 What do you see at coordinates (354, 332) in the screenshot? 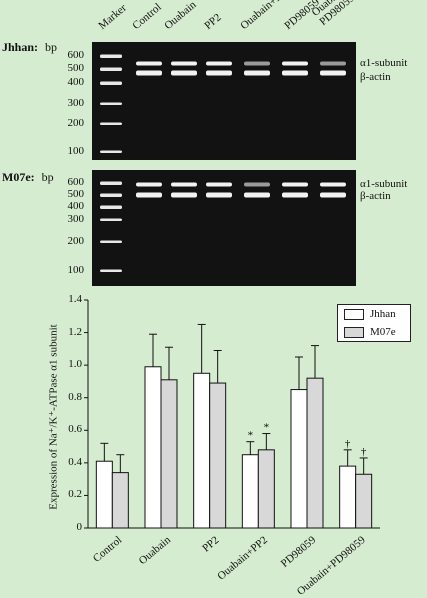
I see `legend-swatch-m07e` at bounding box center [354, 332].